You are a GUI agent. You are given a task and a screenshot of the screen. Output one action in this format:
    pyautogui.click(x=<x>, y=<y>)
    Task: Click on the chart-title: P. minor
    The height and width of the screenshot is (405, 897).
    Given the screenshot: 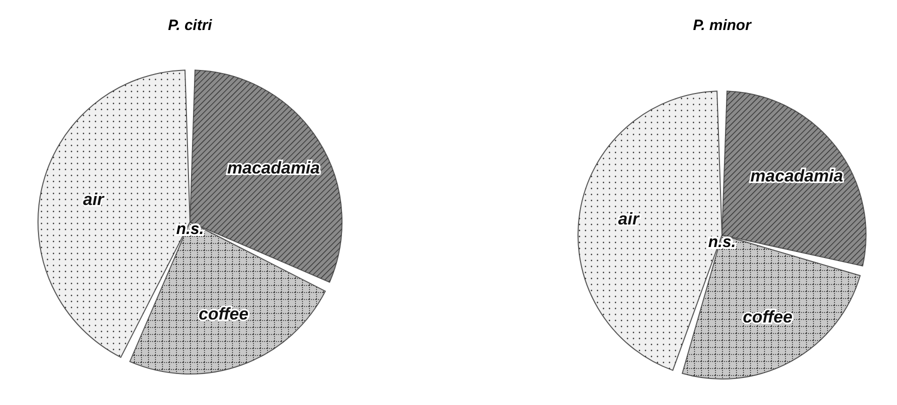 What is the action you would take?
    pyautogui.click(x=722, y=25)
    